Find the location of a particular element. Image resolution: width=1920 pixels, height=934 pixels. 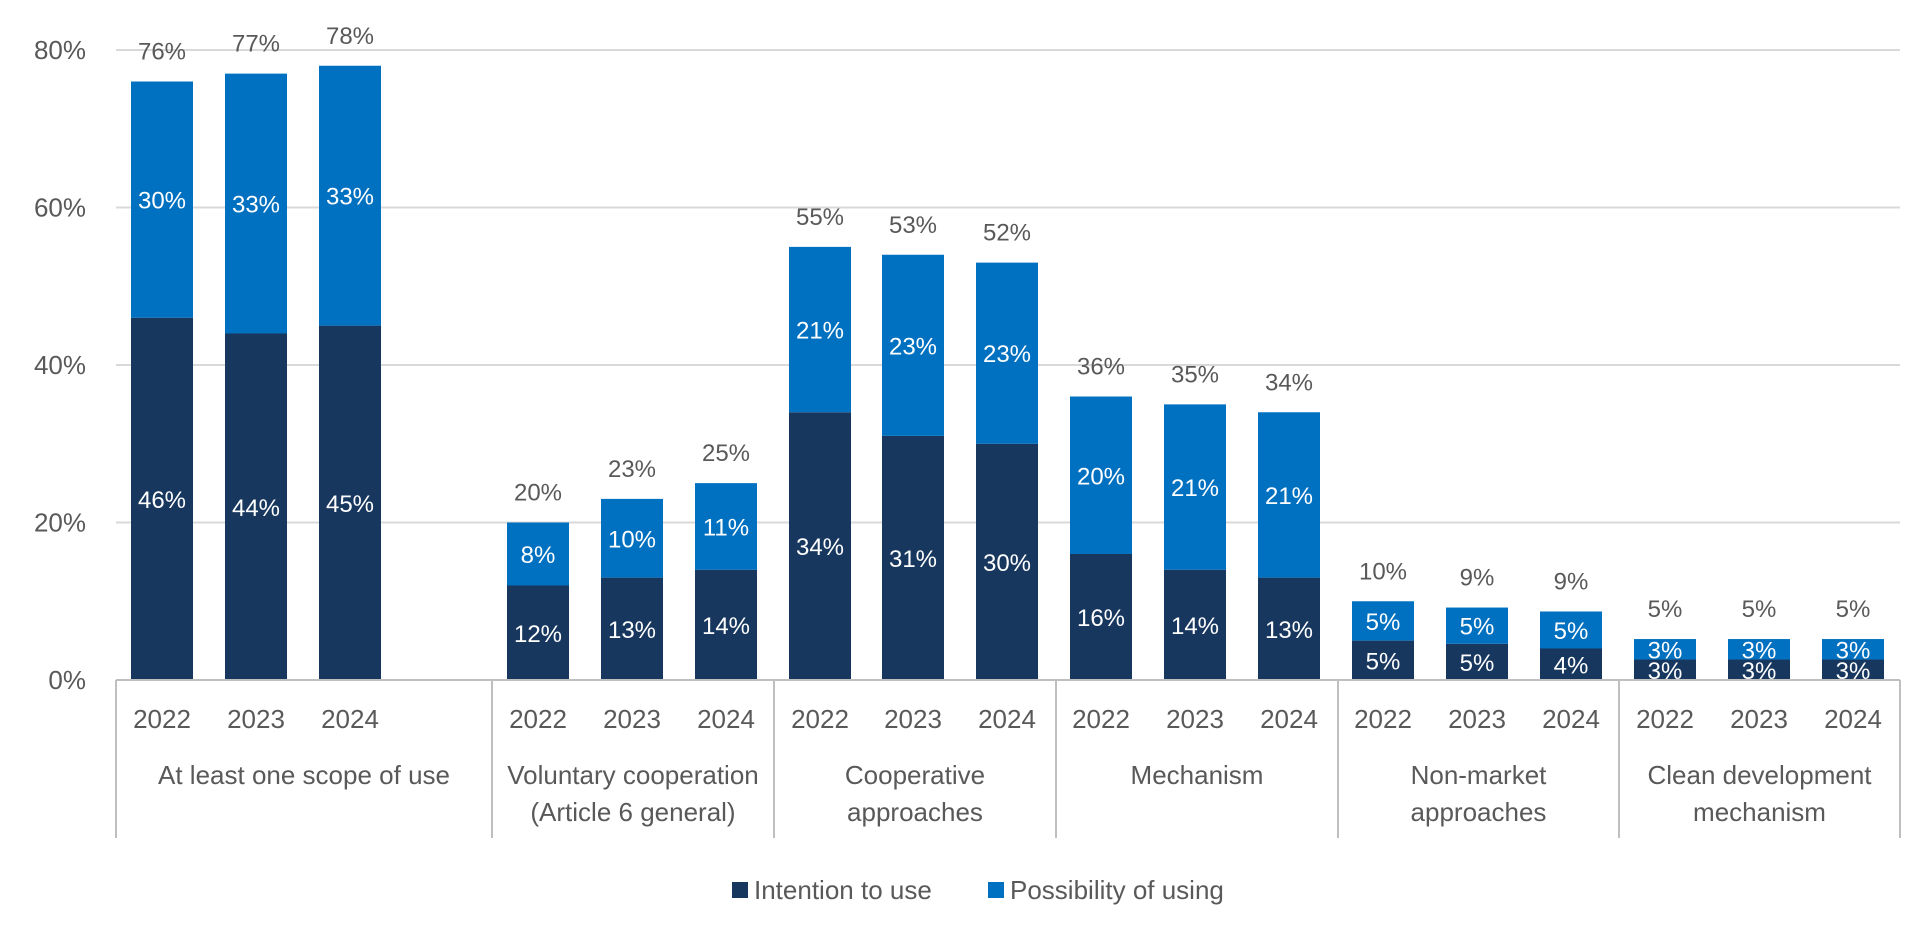

intention-value-label: 14% is located at coordinates (726, 626).